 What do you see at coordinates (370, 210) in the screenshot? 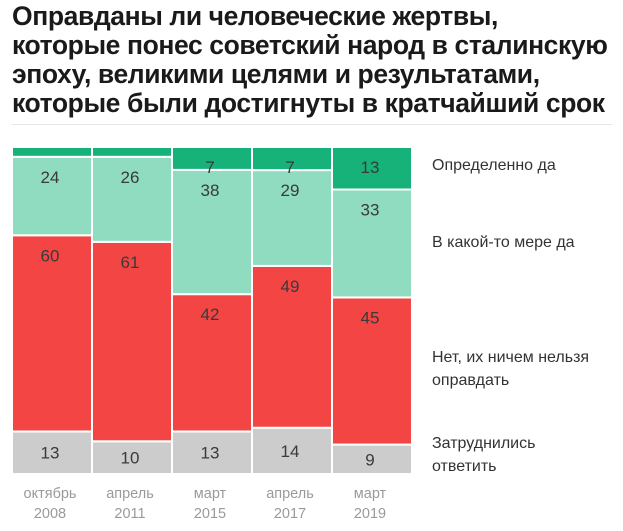
I see `data-label: 33` at bounding box center [370, 210].